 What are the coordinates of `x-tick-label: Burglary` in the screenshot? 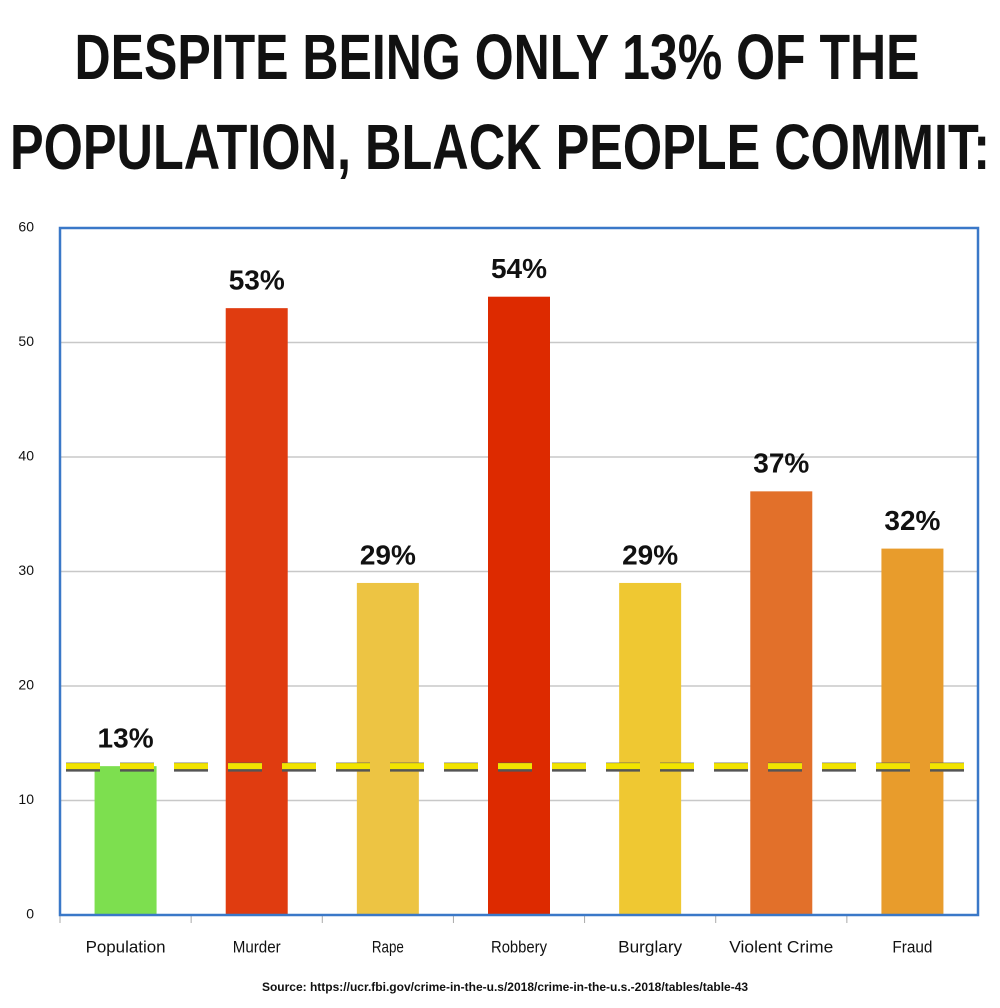 It's located at (650, 946).